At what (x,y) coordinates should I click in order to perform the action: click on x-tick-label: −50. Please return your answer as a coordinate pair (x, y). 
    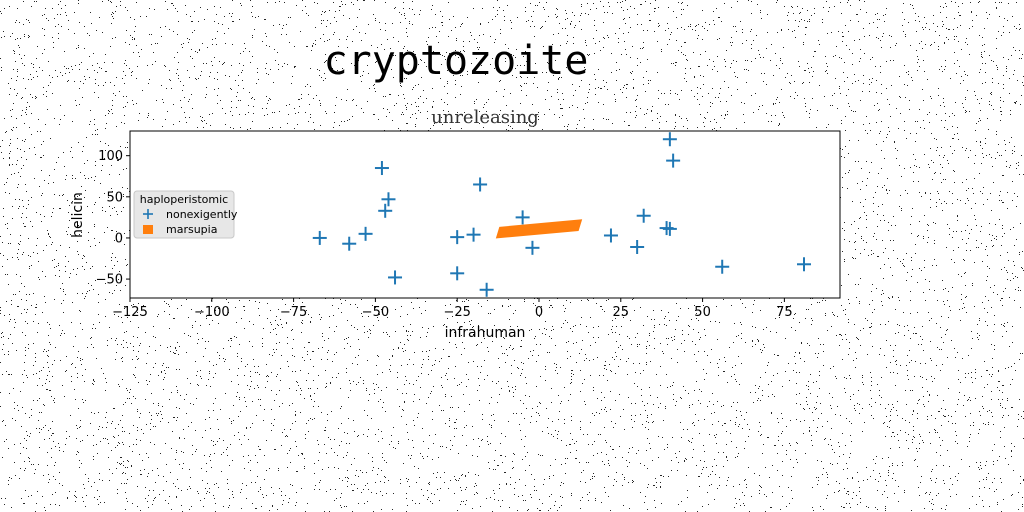
    Looking at the image, I should click on (375, 312).